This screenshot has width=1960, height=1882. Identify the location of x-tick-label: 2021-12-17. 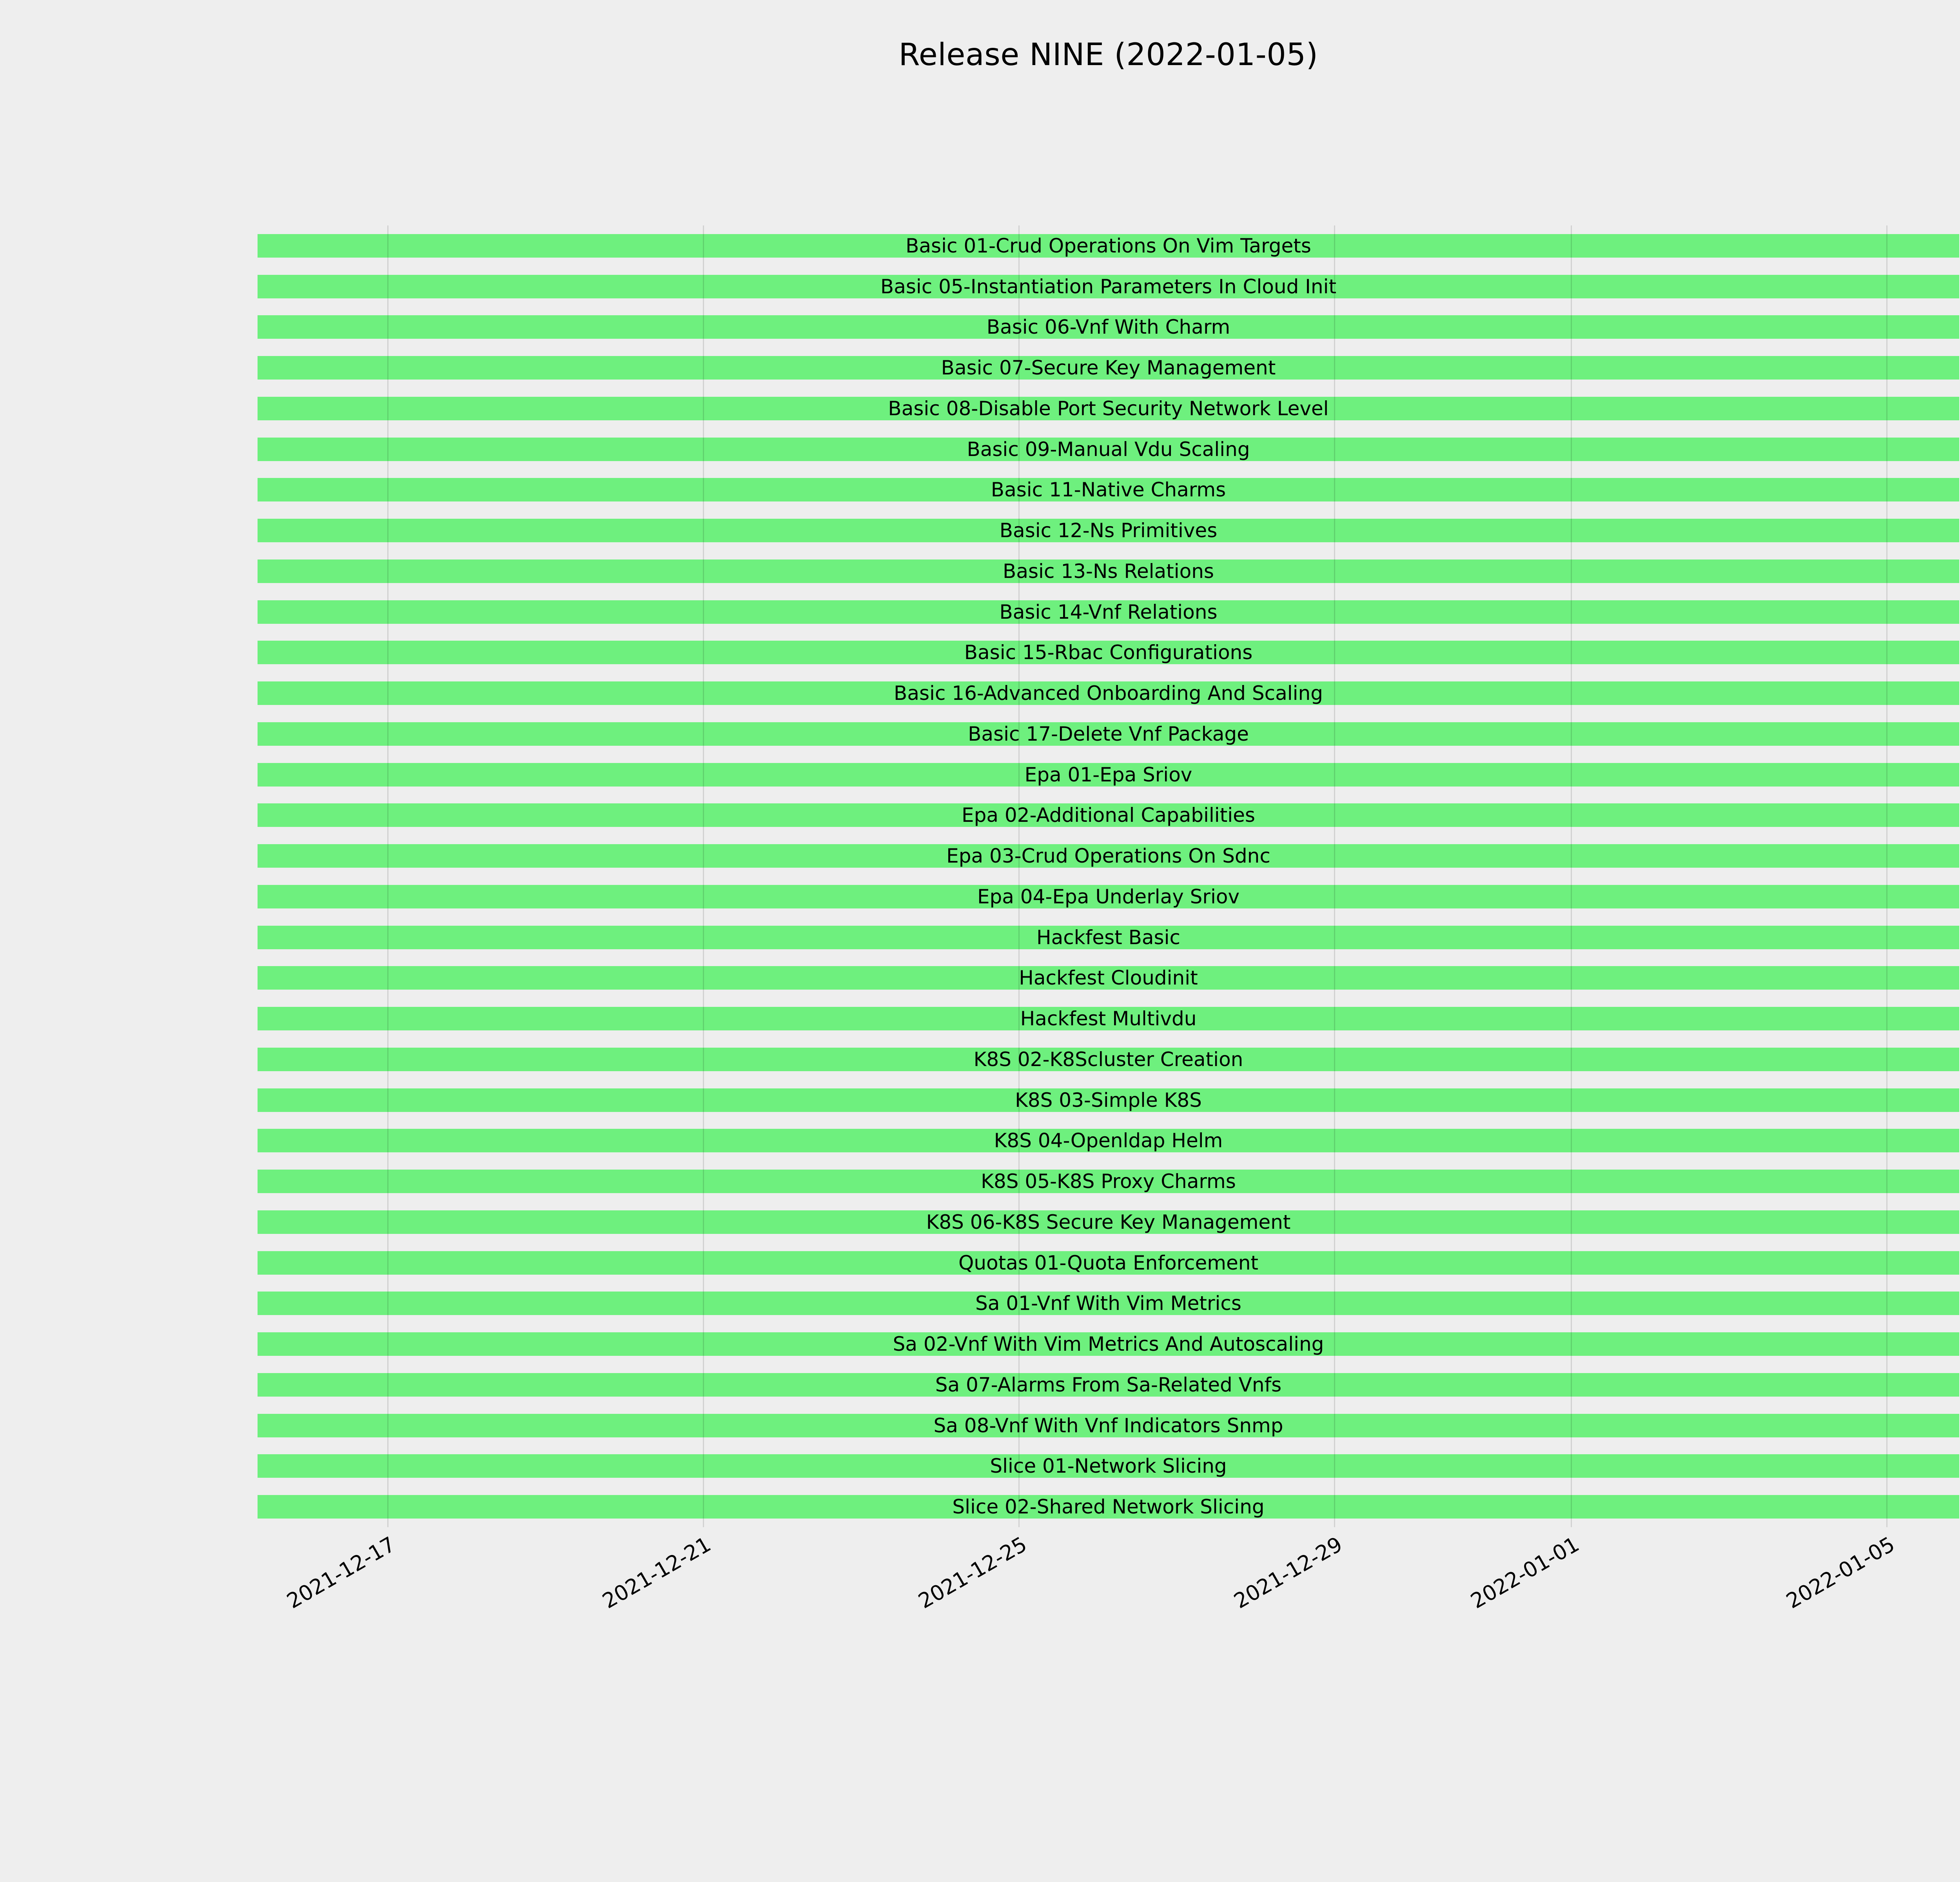
(341, 1572).